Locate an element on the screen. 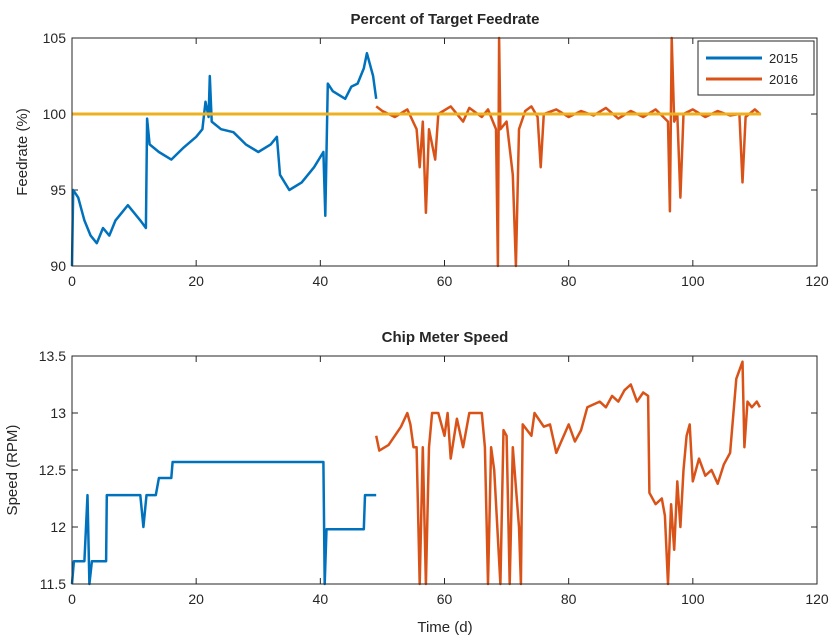  speed-y-tick-label: 13 is located at coordinates (58, 413).